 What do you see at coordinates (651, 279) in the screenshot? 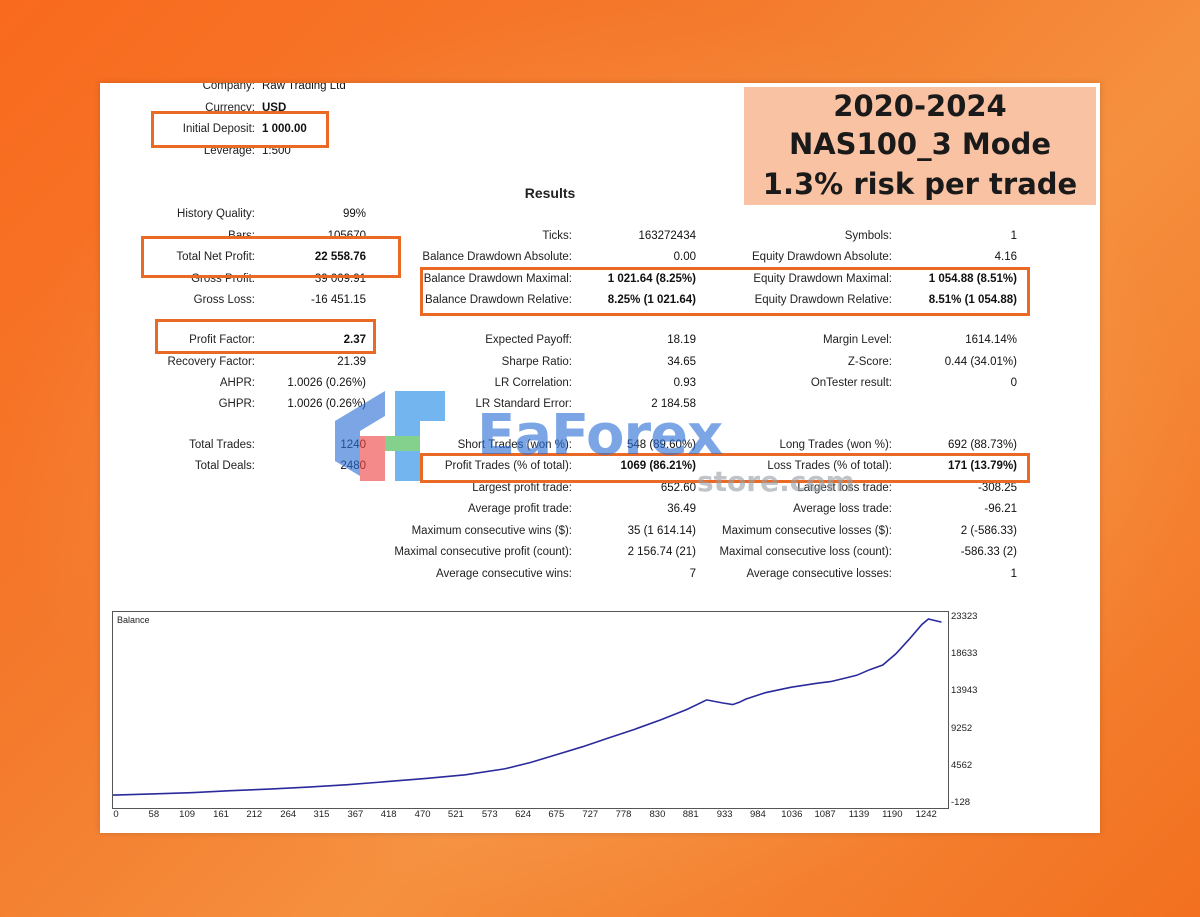
I see `stat-value: 1 021.64 (8.25%)` at bounding box center [651, 279].